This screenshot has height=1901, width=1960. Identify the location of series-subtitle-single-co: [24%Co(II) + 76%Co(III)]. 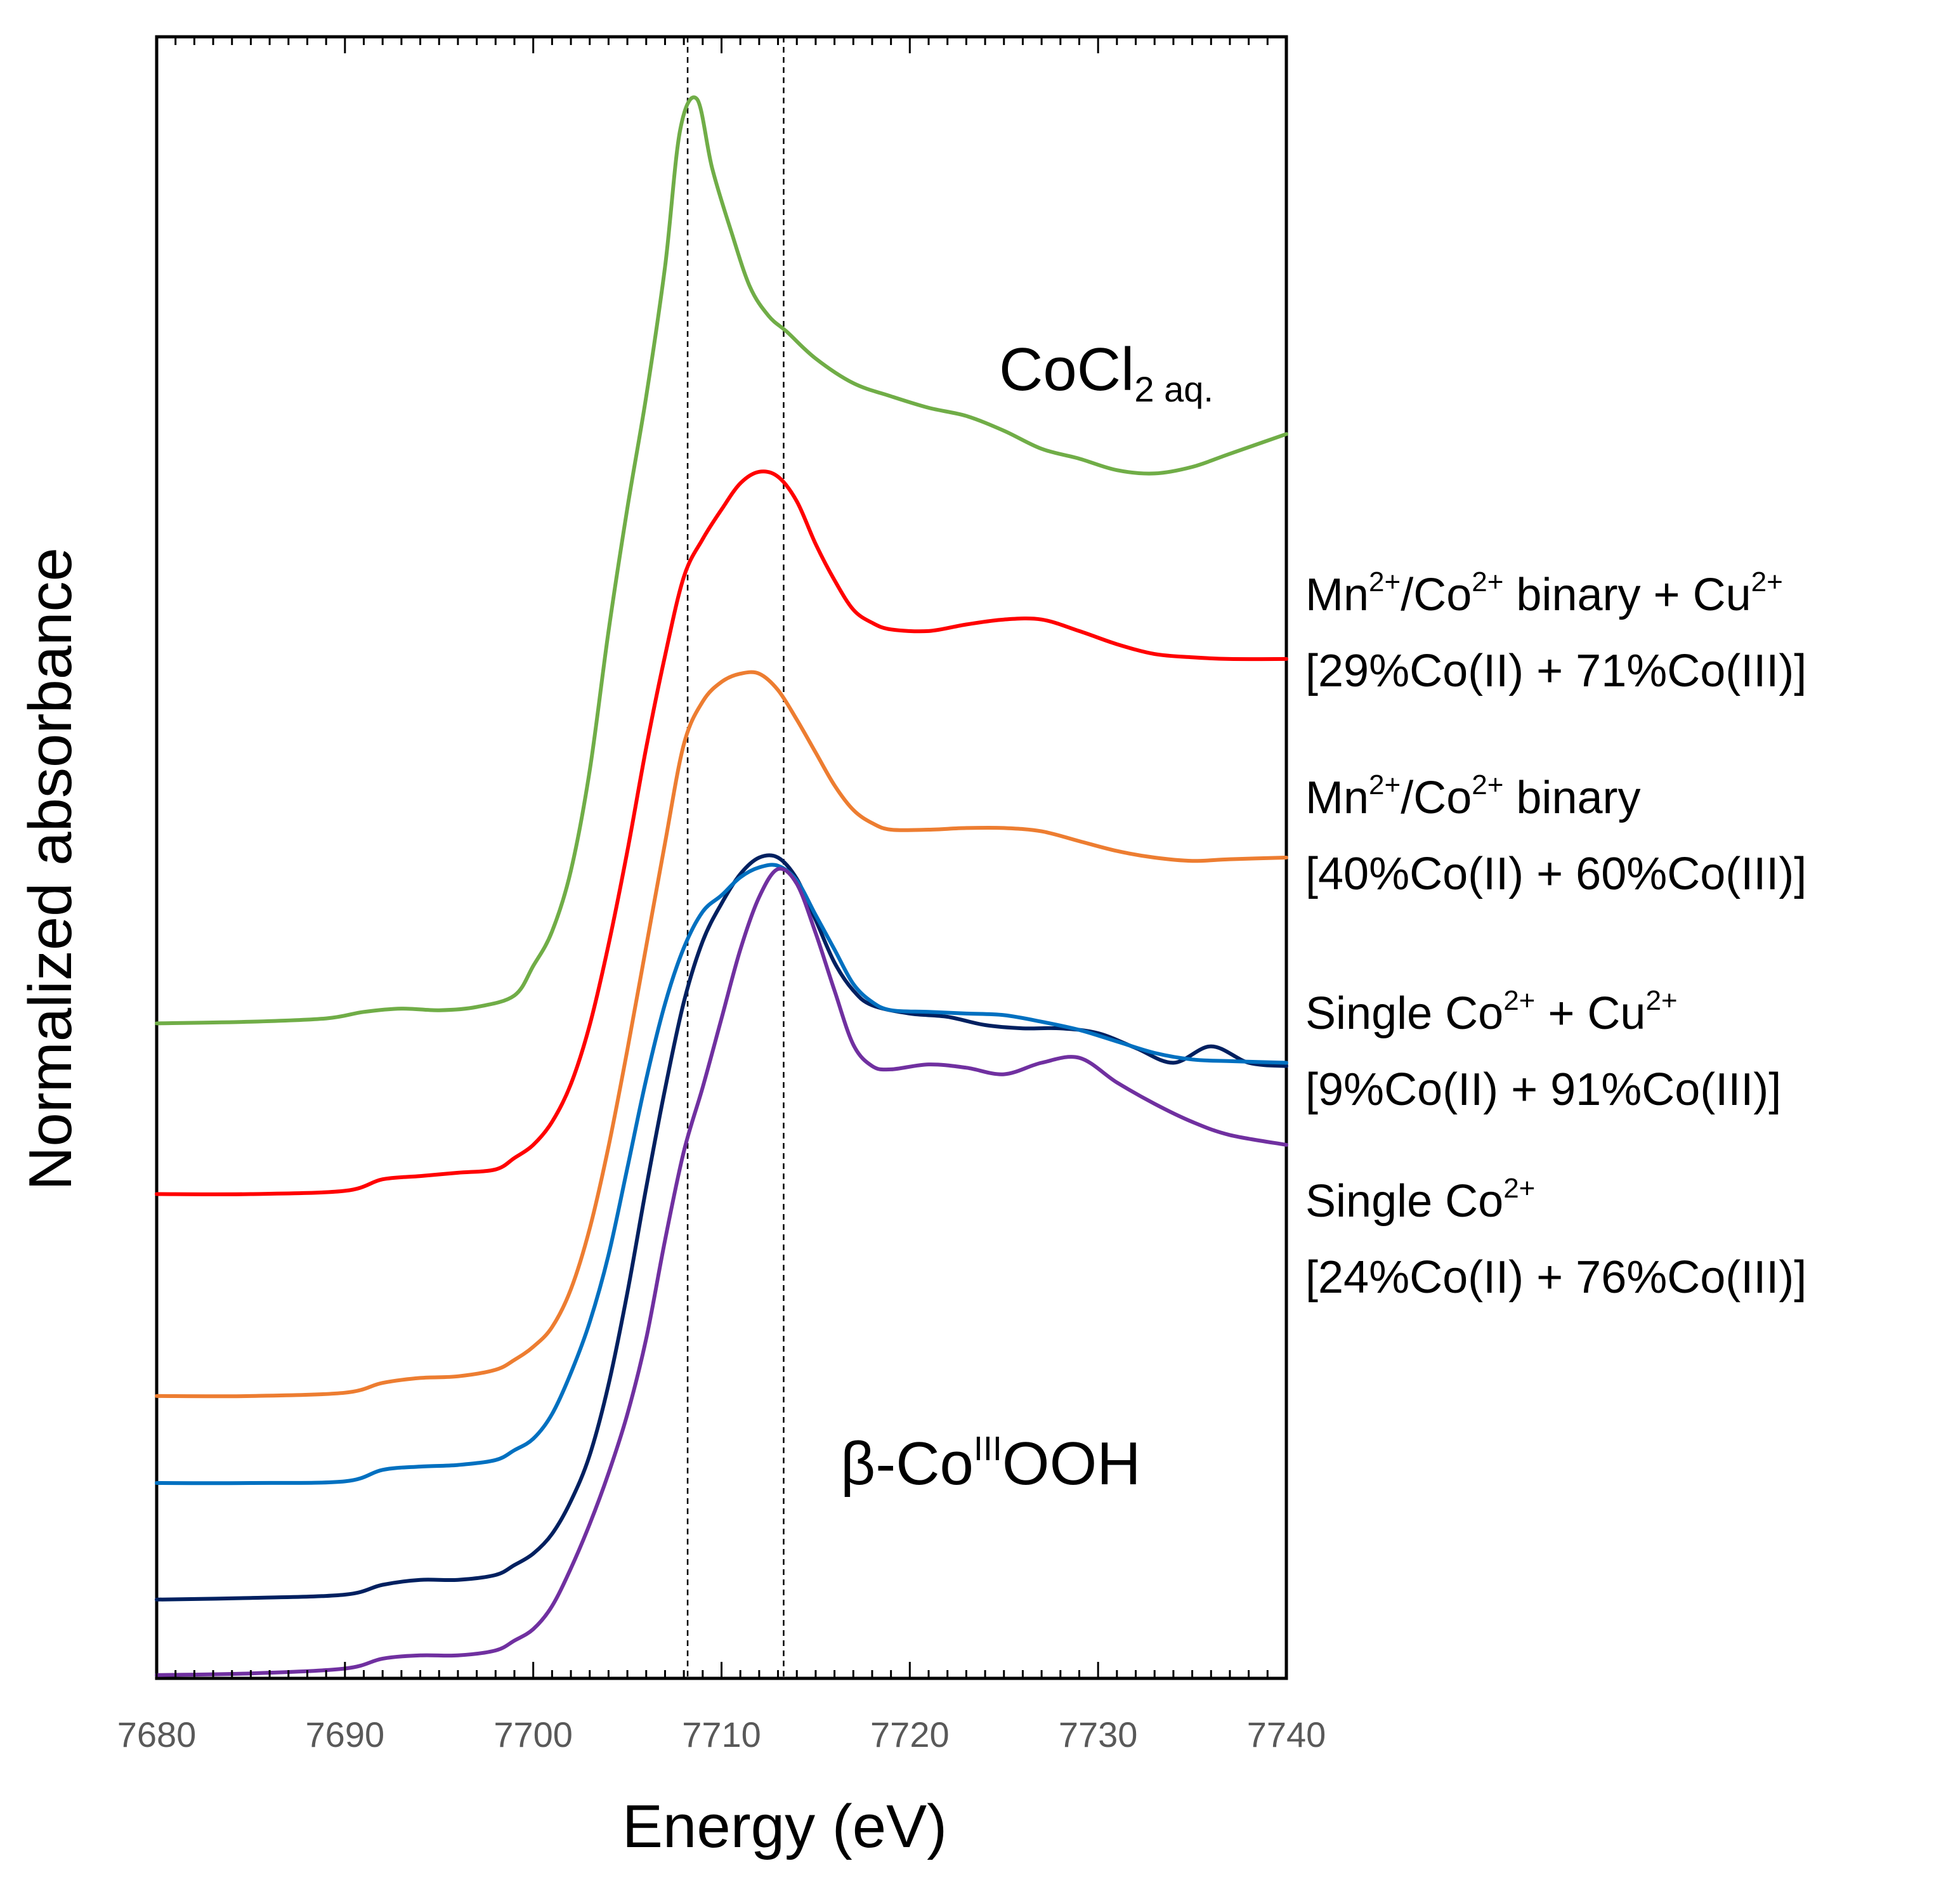
(1555, 1277).